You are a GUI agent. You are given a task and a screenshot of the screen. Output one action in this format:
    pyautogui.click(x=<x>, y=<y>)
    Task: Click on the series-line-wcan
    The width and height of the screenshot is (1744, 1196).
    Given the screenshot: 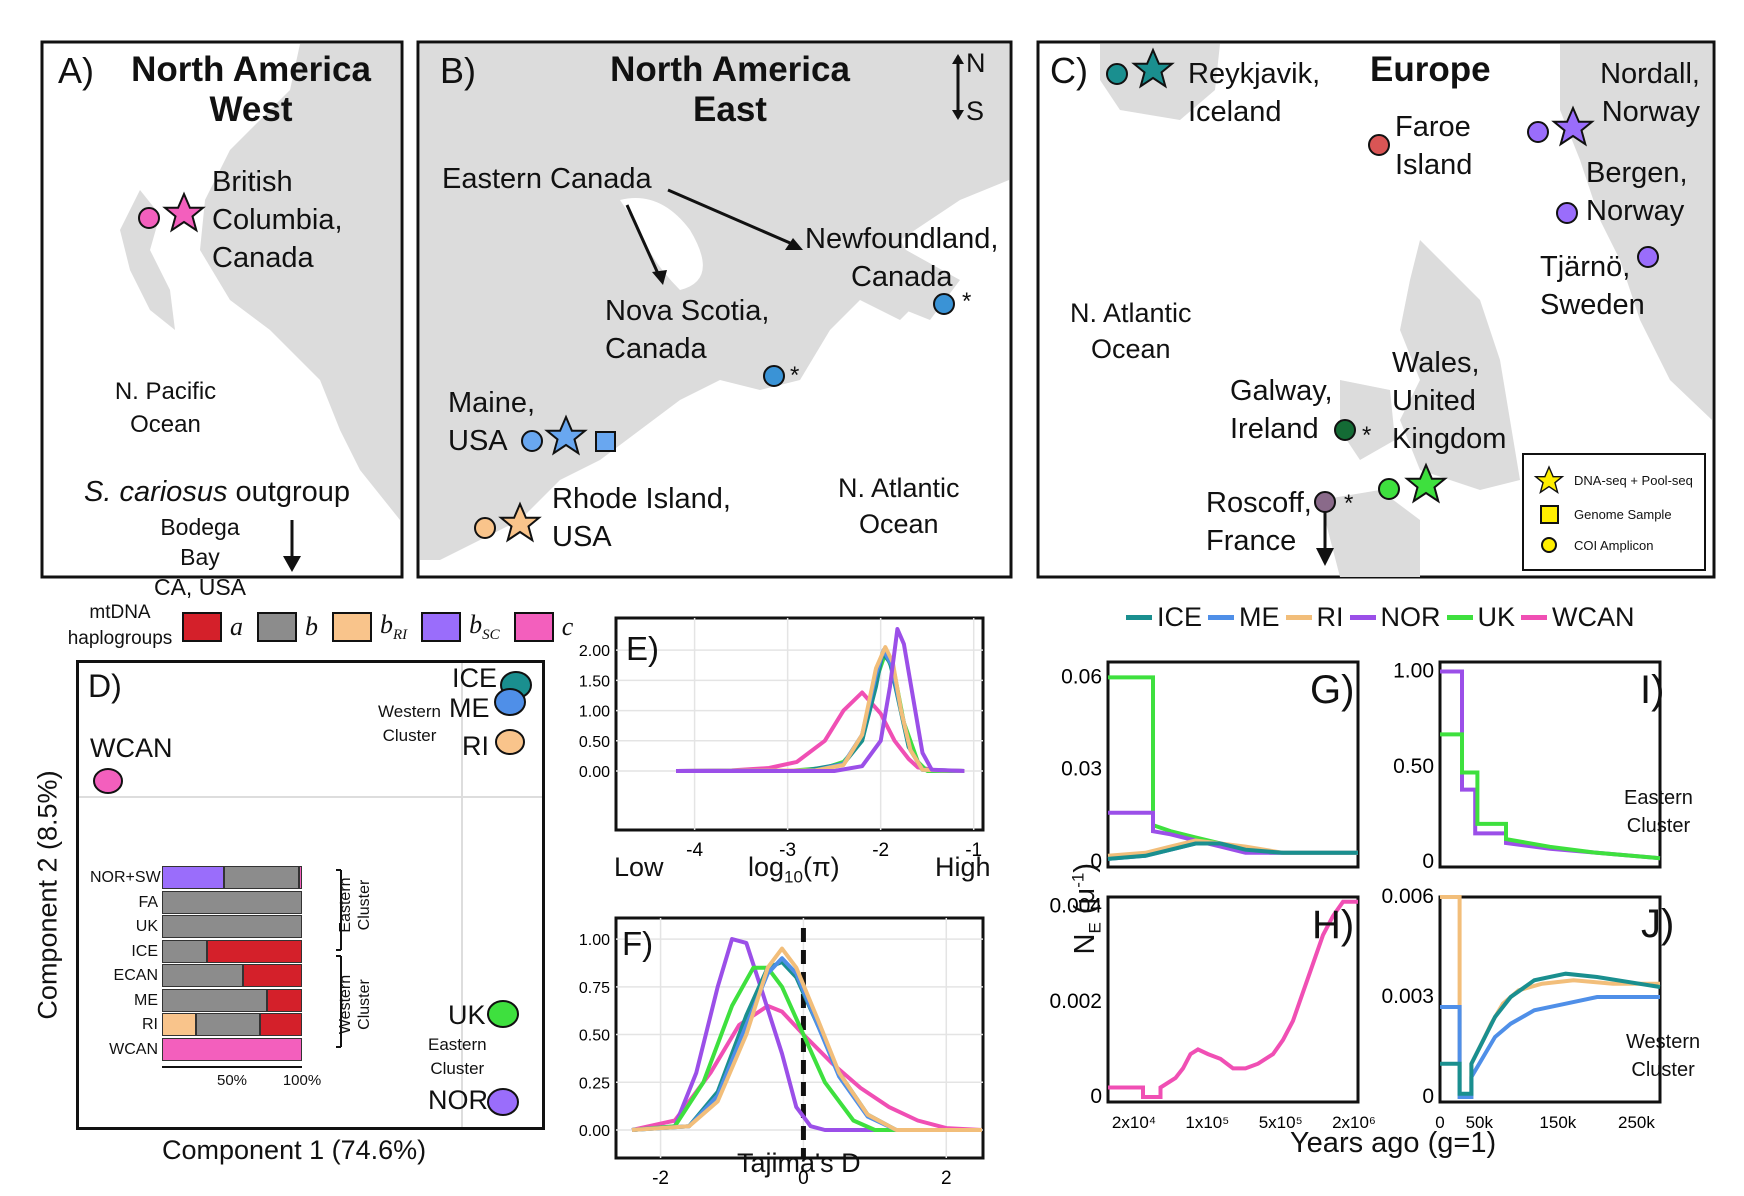 What is the action you would take?
    pyautogui.click(x=1233, y=999)
    